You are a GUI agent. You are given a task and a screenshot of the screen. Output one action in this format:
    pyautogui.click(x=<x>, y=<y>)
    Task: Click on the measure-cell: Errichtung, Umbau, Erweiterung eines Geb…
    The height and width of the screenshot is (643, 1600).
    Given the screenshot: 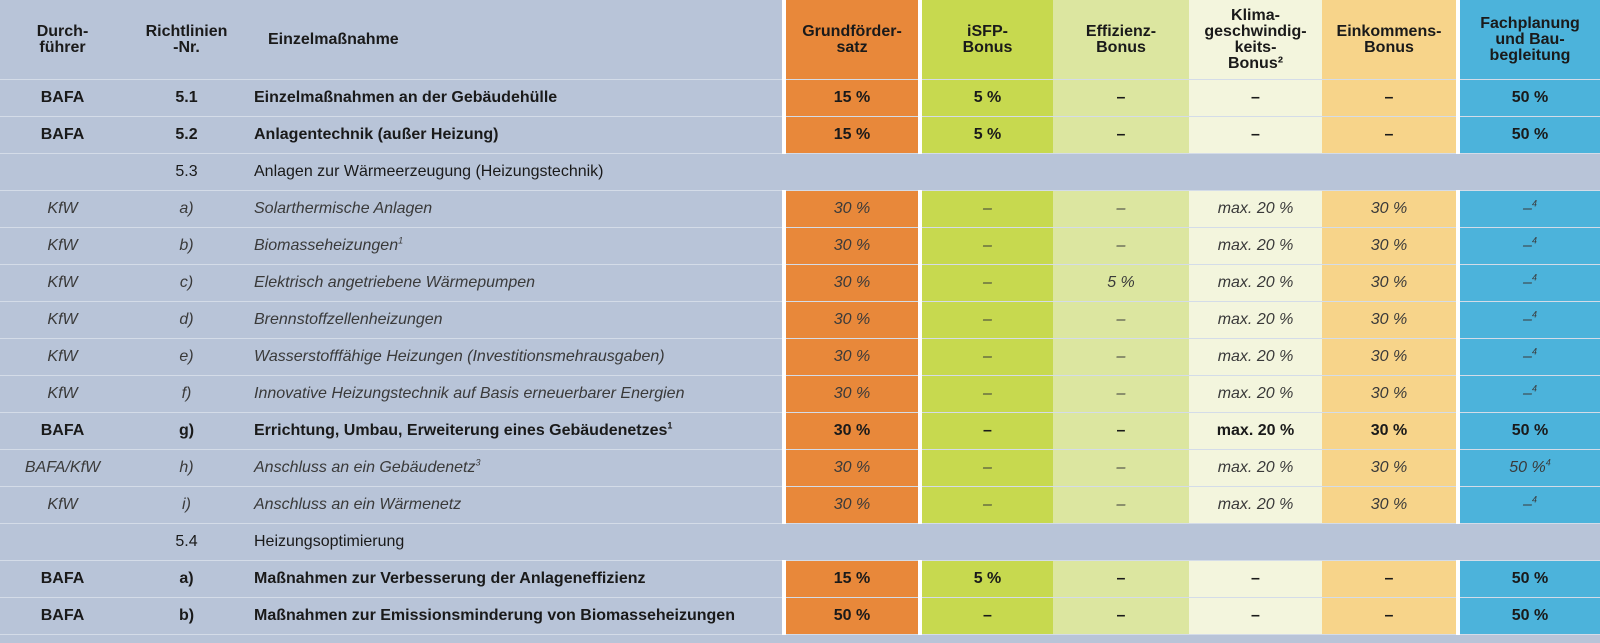 What is the action you would take?
    pyautogui.click(x=516, y=431)
    